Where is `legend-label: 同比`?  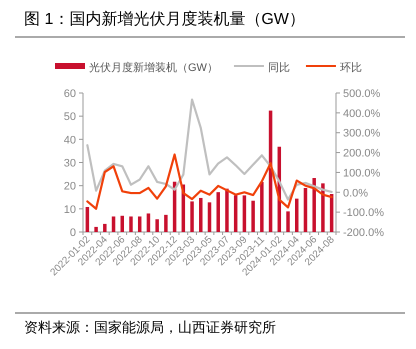
legend-label: 同比 is located at coordinates (279, 67).